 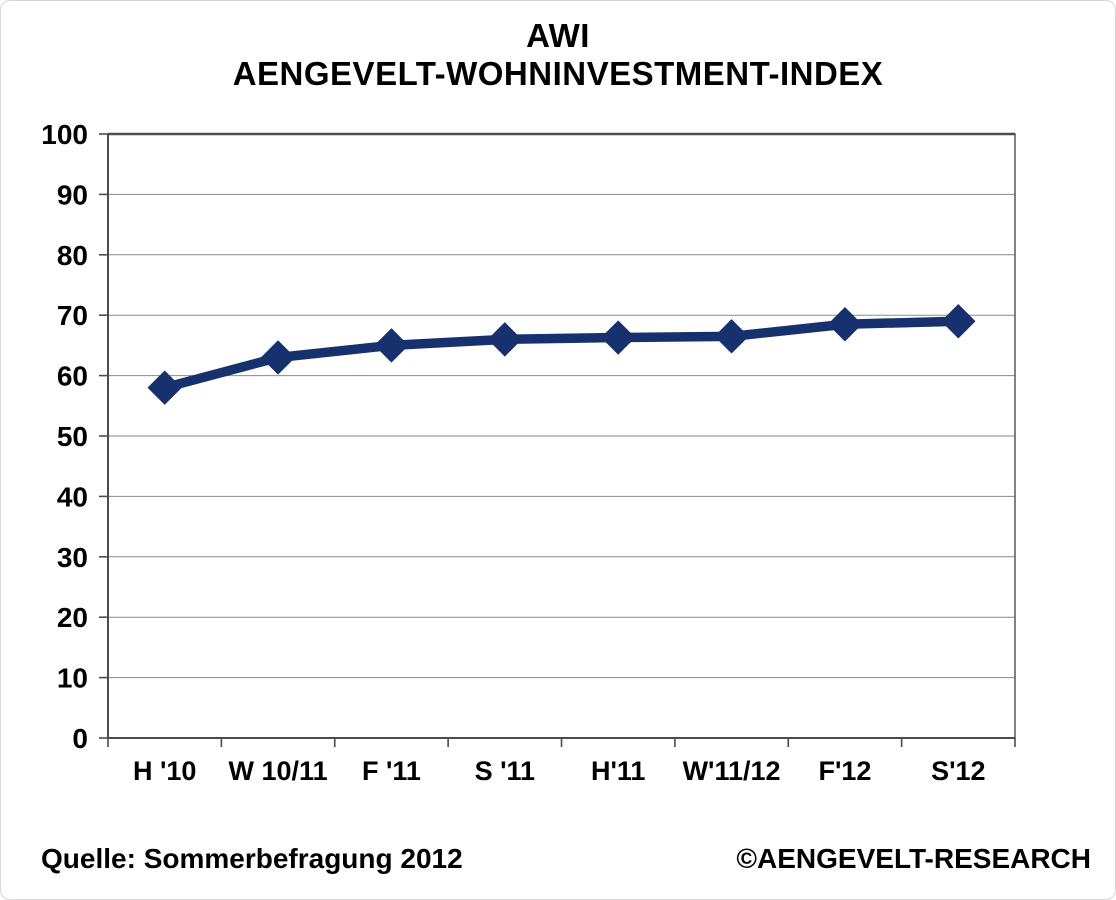 I want to click on y-tick-label: 90, so click(x=72, y=194).